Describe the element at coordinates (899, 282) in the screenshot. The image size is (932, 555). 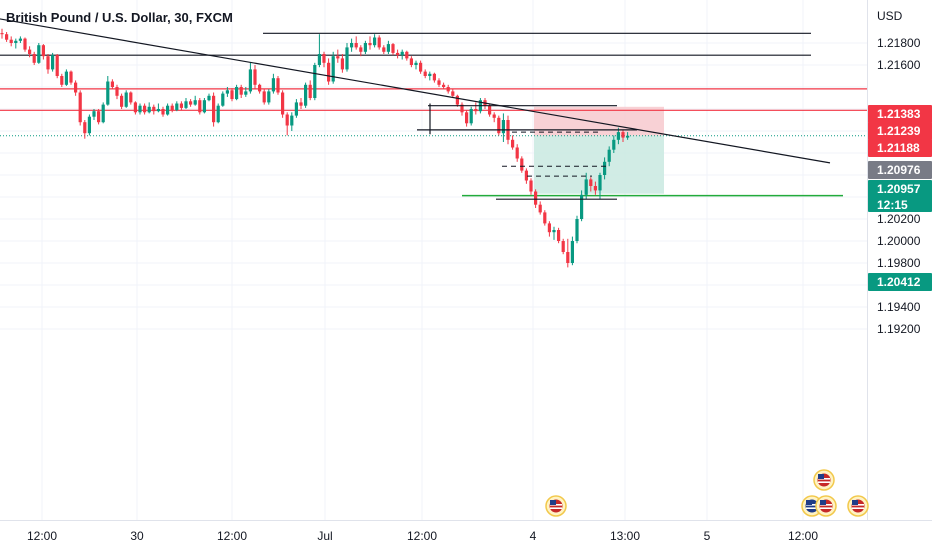
I see `price-badge-label: 1.20412` at that location.